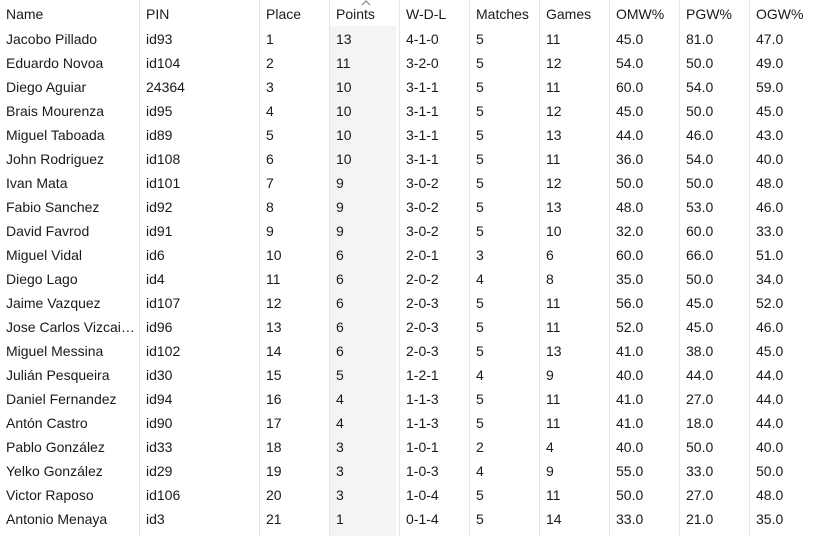 The width and height of the screenshot is (824, 536). Describe the element at coordinates (412, 279) in the screenshot. I see `table-row: Diego Lago id4 11 6 2-0-2 4 8 35.0 50.0 34.0` at that location.